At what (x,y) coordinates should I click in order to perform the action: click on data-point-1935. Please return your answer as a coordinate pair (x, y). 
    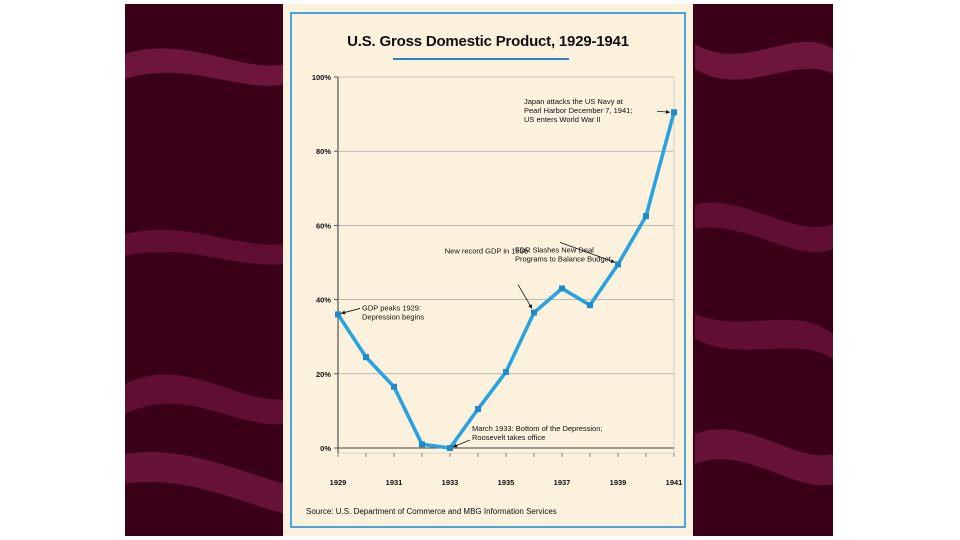
    Looking at the image, I should click on (506, 371).